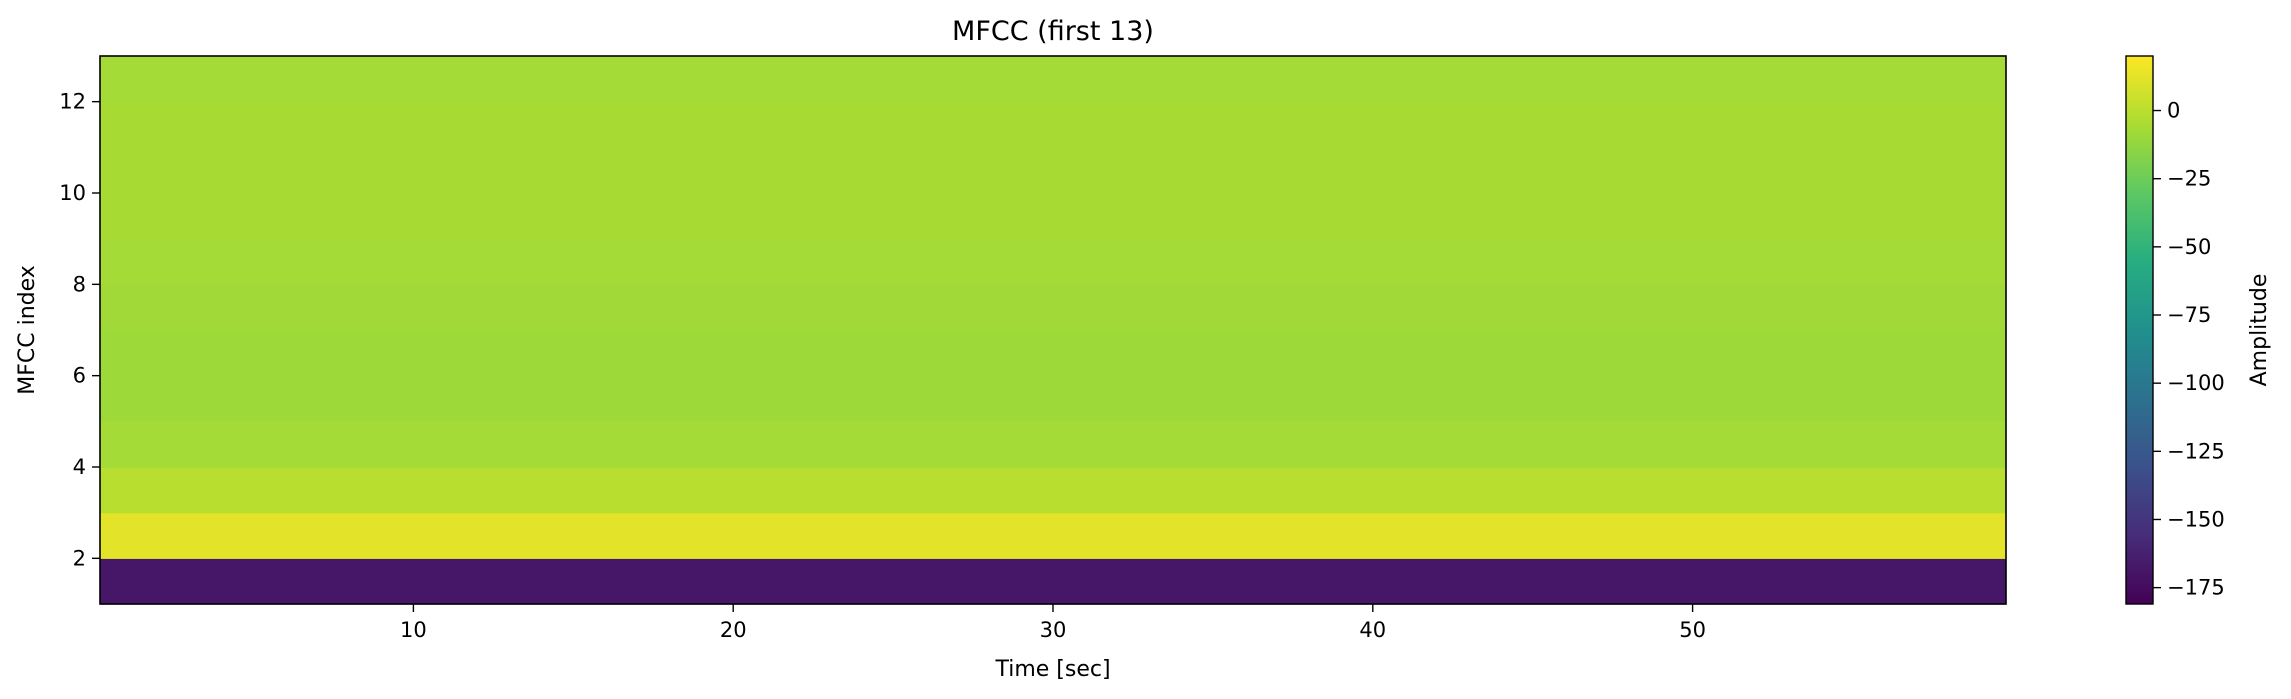  What do you see at coordinates (1053, 630) in the screenshot?
I see `x-tick-label: 30` at bounding box center [1053, 630].